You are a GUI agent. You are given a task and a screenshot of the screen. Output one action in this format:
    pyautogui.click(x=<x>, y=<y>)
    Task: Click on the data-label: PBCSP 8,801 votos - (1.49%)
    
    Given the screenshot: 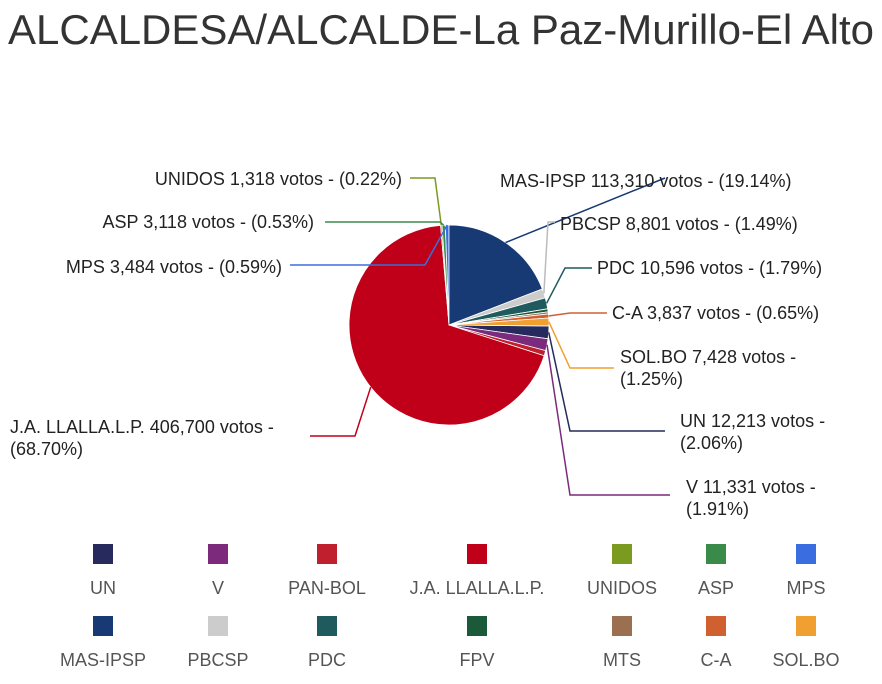 What is the action you would take?
    pyautogui.click(x=679, y=224)
    